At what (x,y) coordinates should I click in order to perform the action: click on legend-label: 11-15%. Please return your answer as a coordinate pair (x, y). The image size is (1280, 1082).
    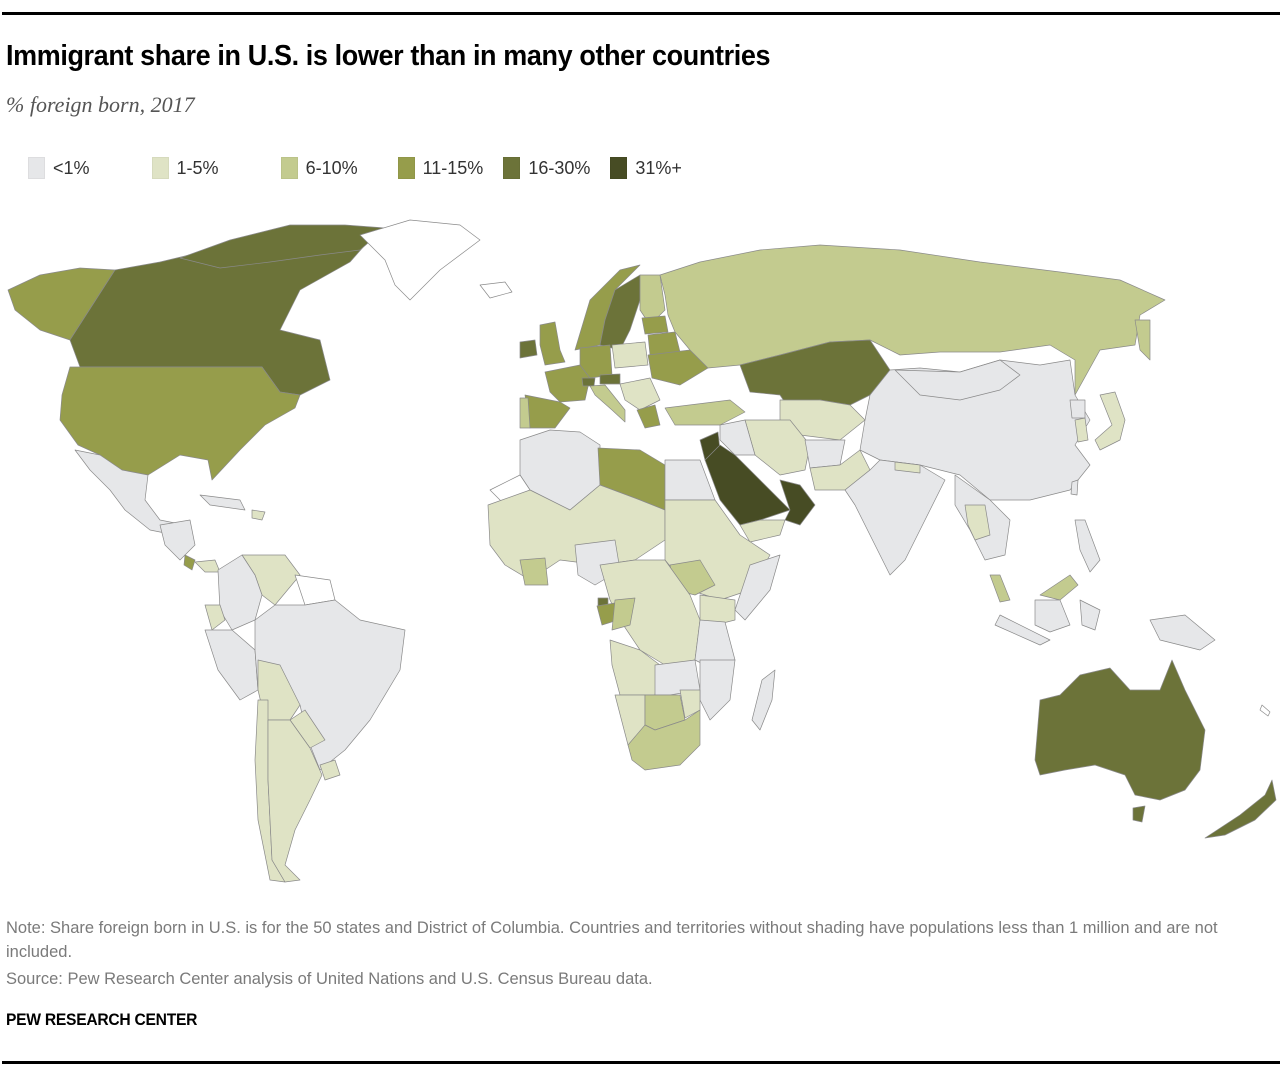
    Looking at the image, I should click on (453, 167).